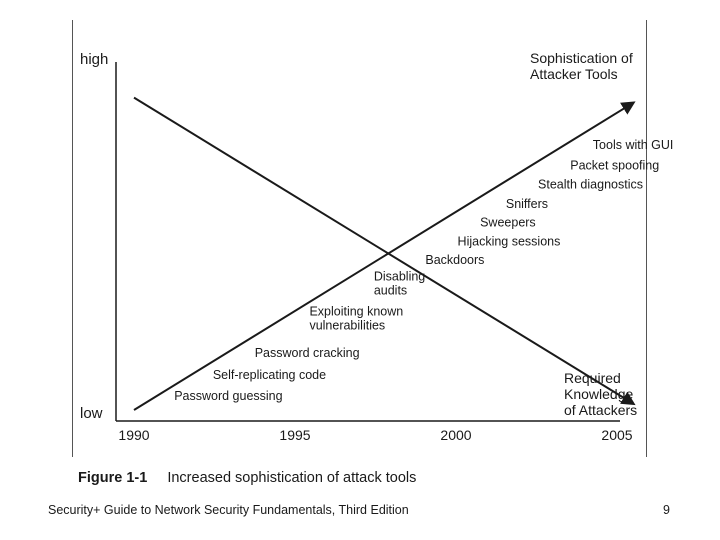  I want to click on annotation-label: Backdoors, so click(454, 260).